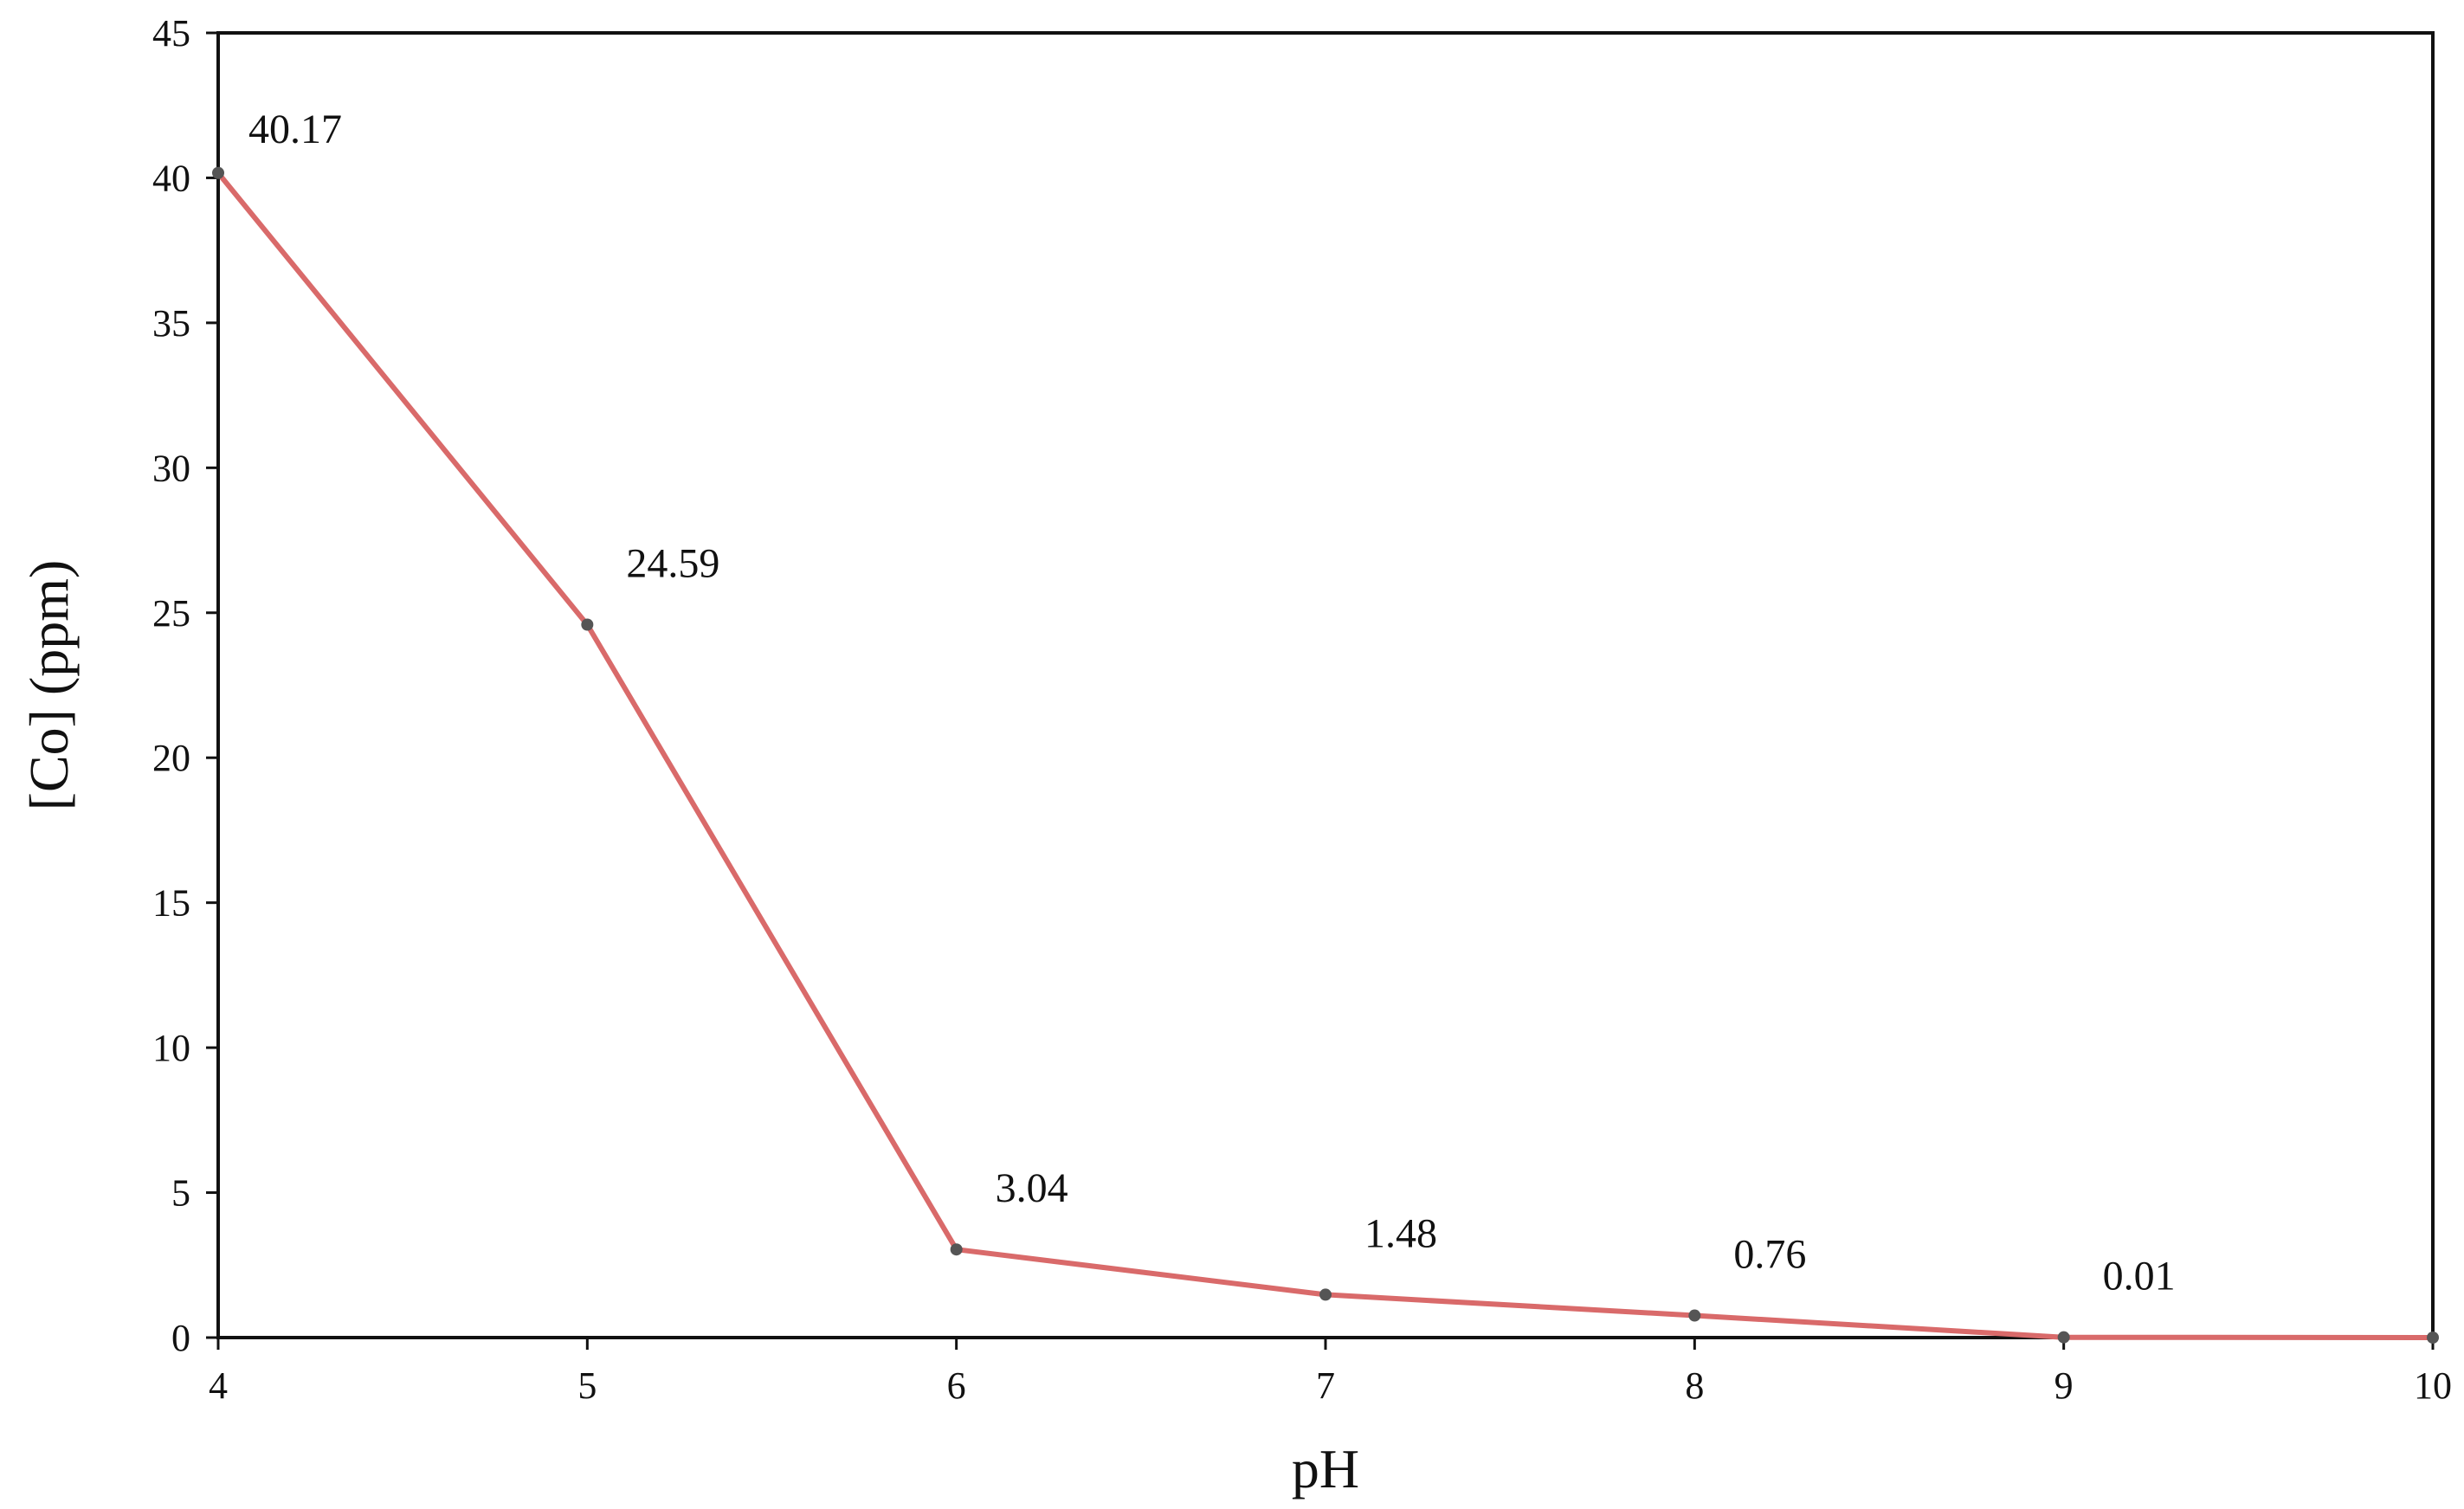 The width and height of the screenshot is (2464, 1509). What do you see at coordinates (1325, 1468) in the screenshot?
I see `x-axis-title: pH` at bounding box center [1325, 1468].